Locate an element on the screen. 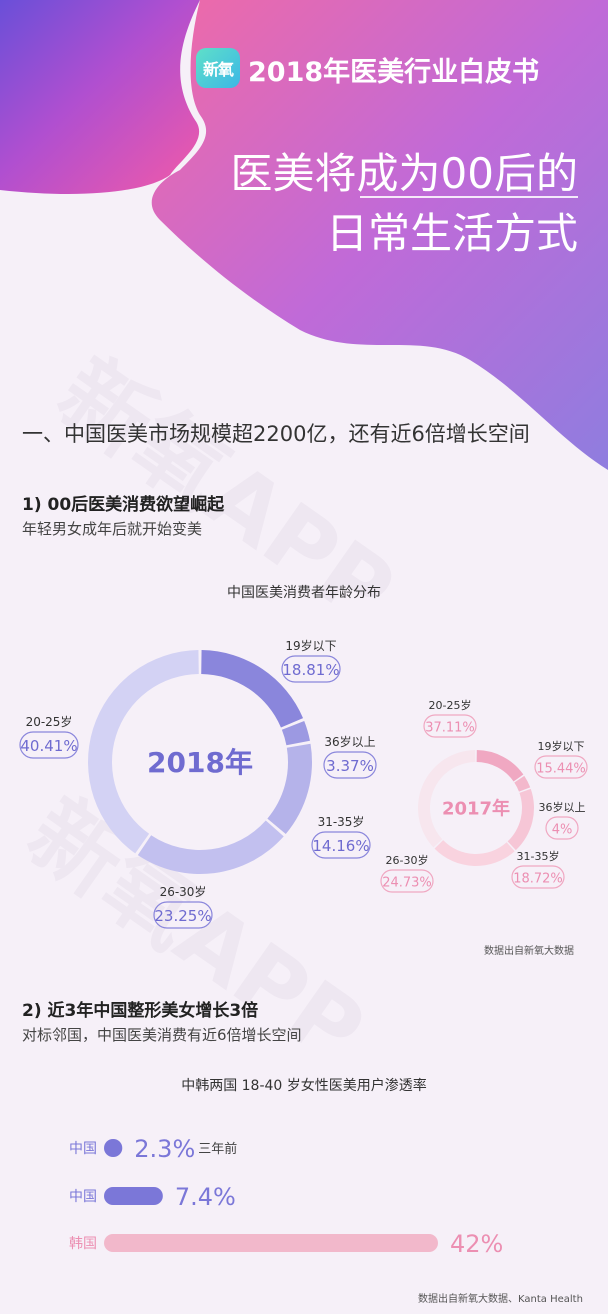  donut-value-label: 3.37% is located at coordinates (350, 766).